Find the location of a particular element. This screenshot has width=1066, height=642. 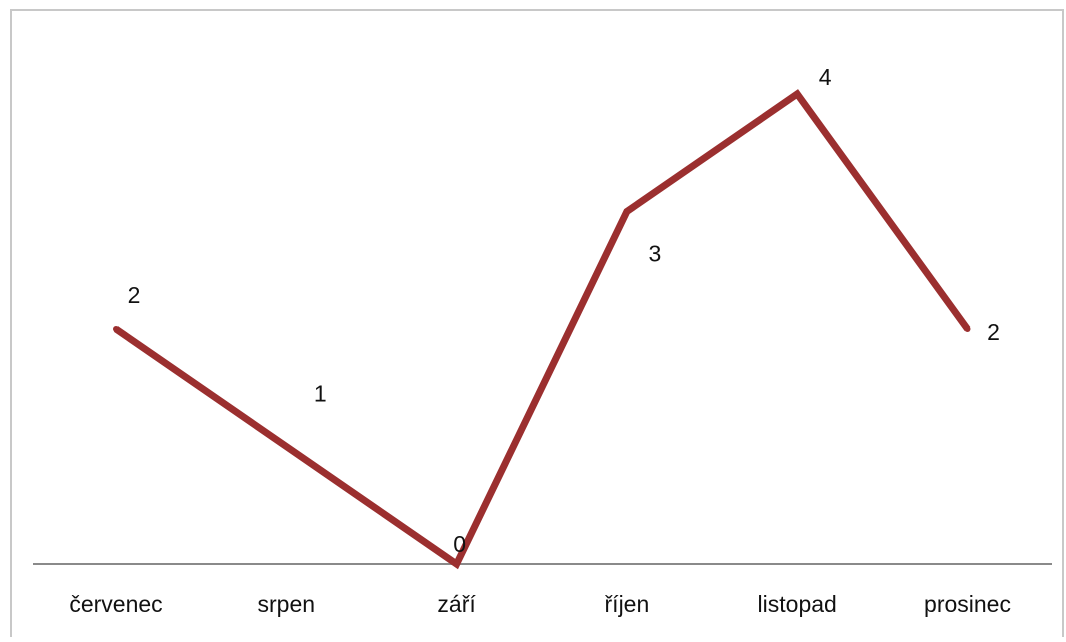

x-tick-label: prosinec is located at coordinates (967, 604).